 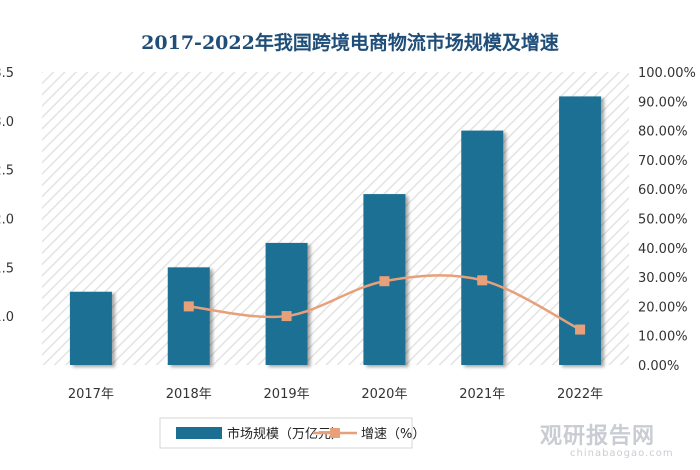 I want to click on legend-bar-swatch, so click(x=199, y=433).